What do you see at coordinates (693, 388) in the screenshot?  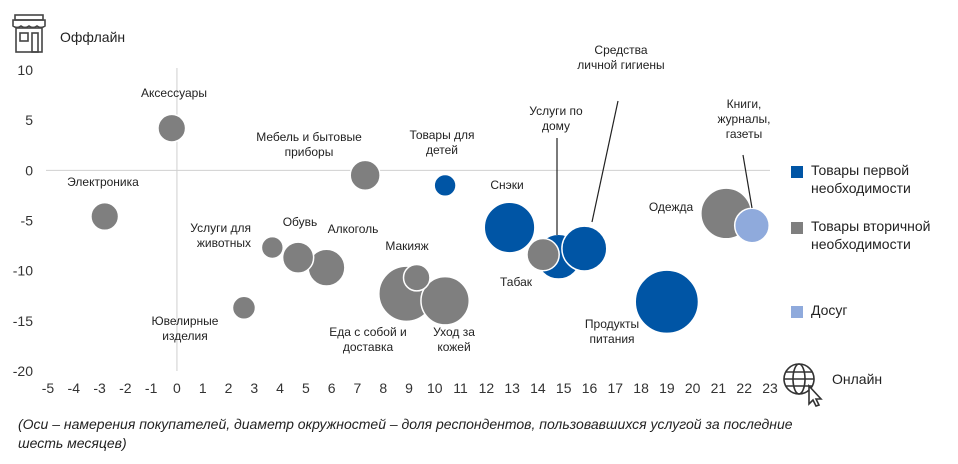 I see `x-tick-label: 20` at bounding box center [693, 388].